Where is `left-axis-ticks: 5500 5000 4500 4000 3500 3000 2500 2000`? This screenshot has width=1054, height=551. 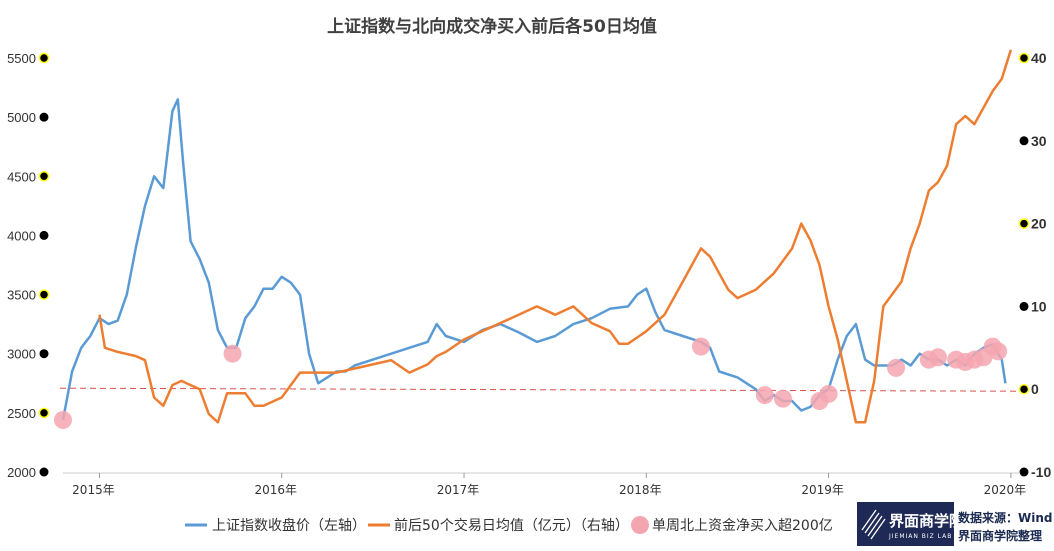 left-axis-ticks: 5500 5000 4500 4000 3500 3000 2500 2000 is located at coordinates (28, 265).